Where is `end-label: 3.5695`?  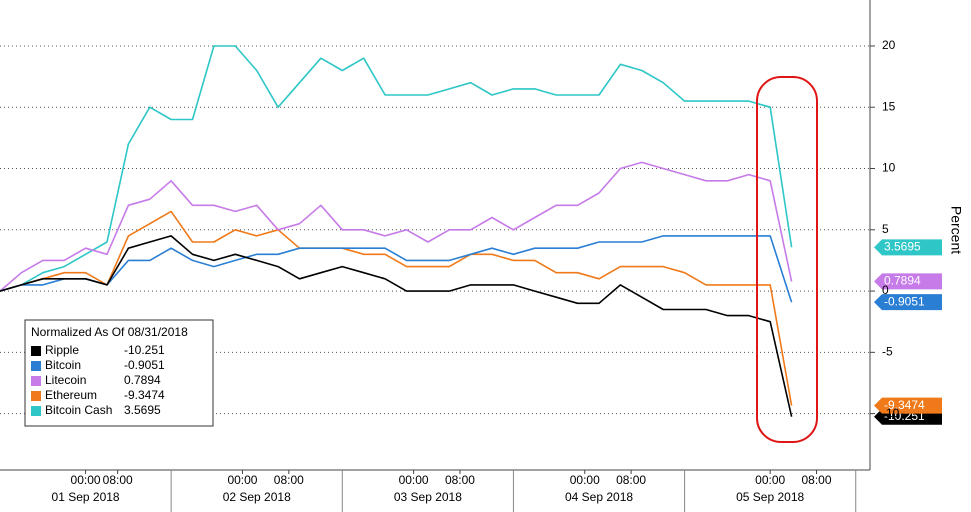 end-label: 3.5695 is located at coordinates (902, 246).